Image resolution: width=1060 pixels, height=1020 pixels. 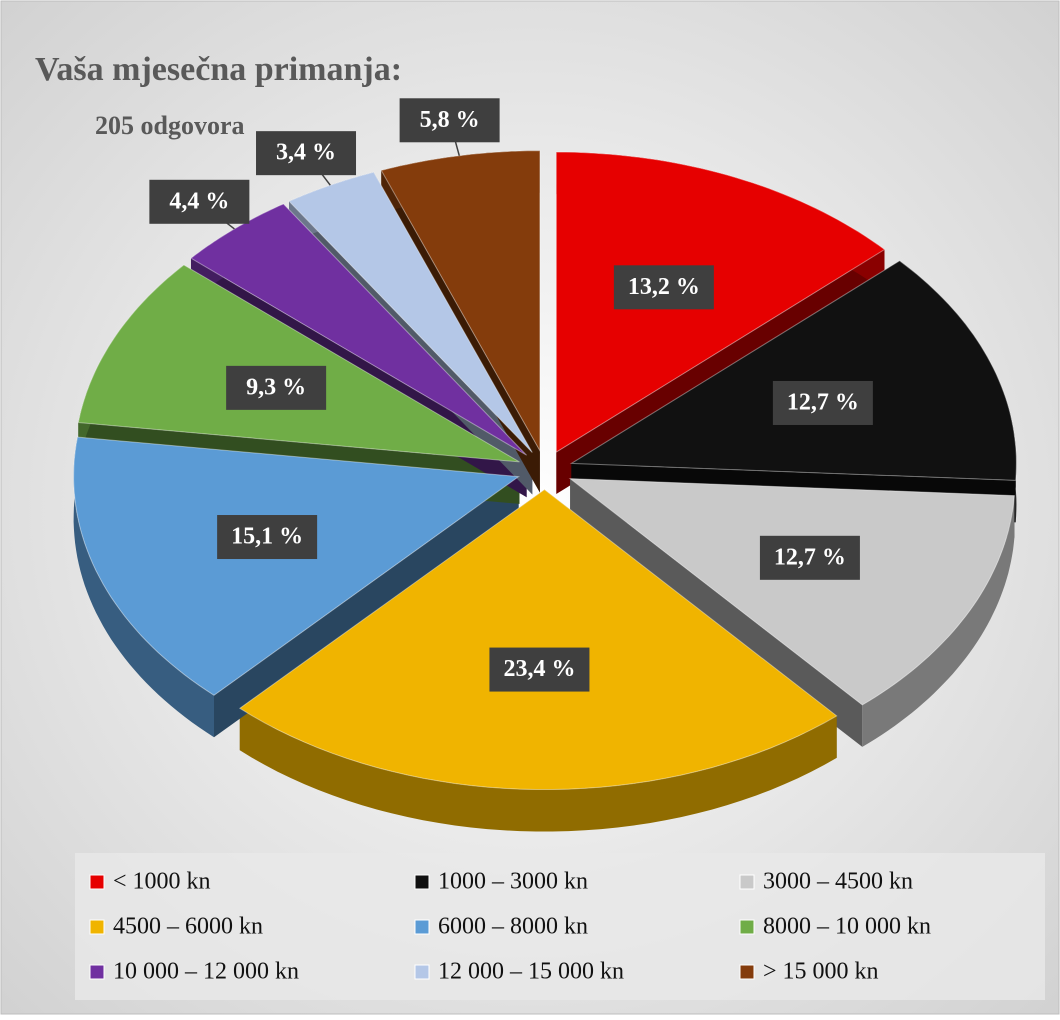 I want to click on chart-title: Vaša mjesečna primanja:, so click(x=218, y=69).